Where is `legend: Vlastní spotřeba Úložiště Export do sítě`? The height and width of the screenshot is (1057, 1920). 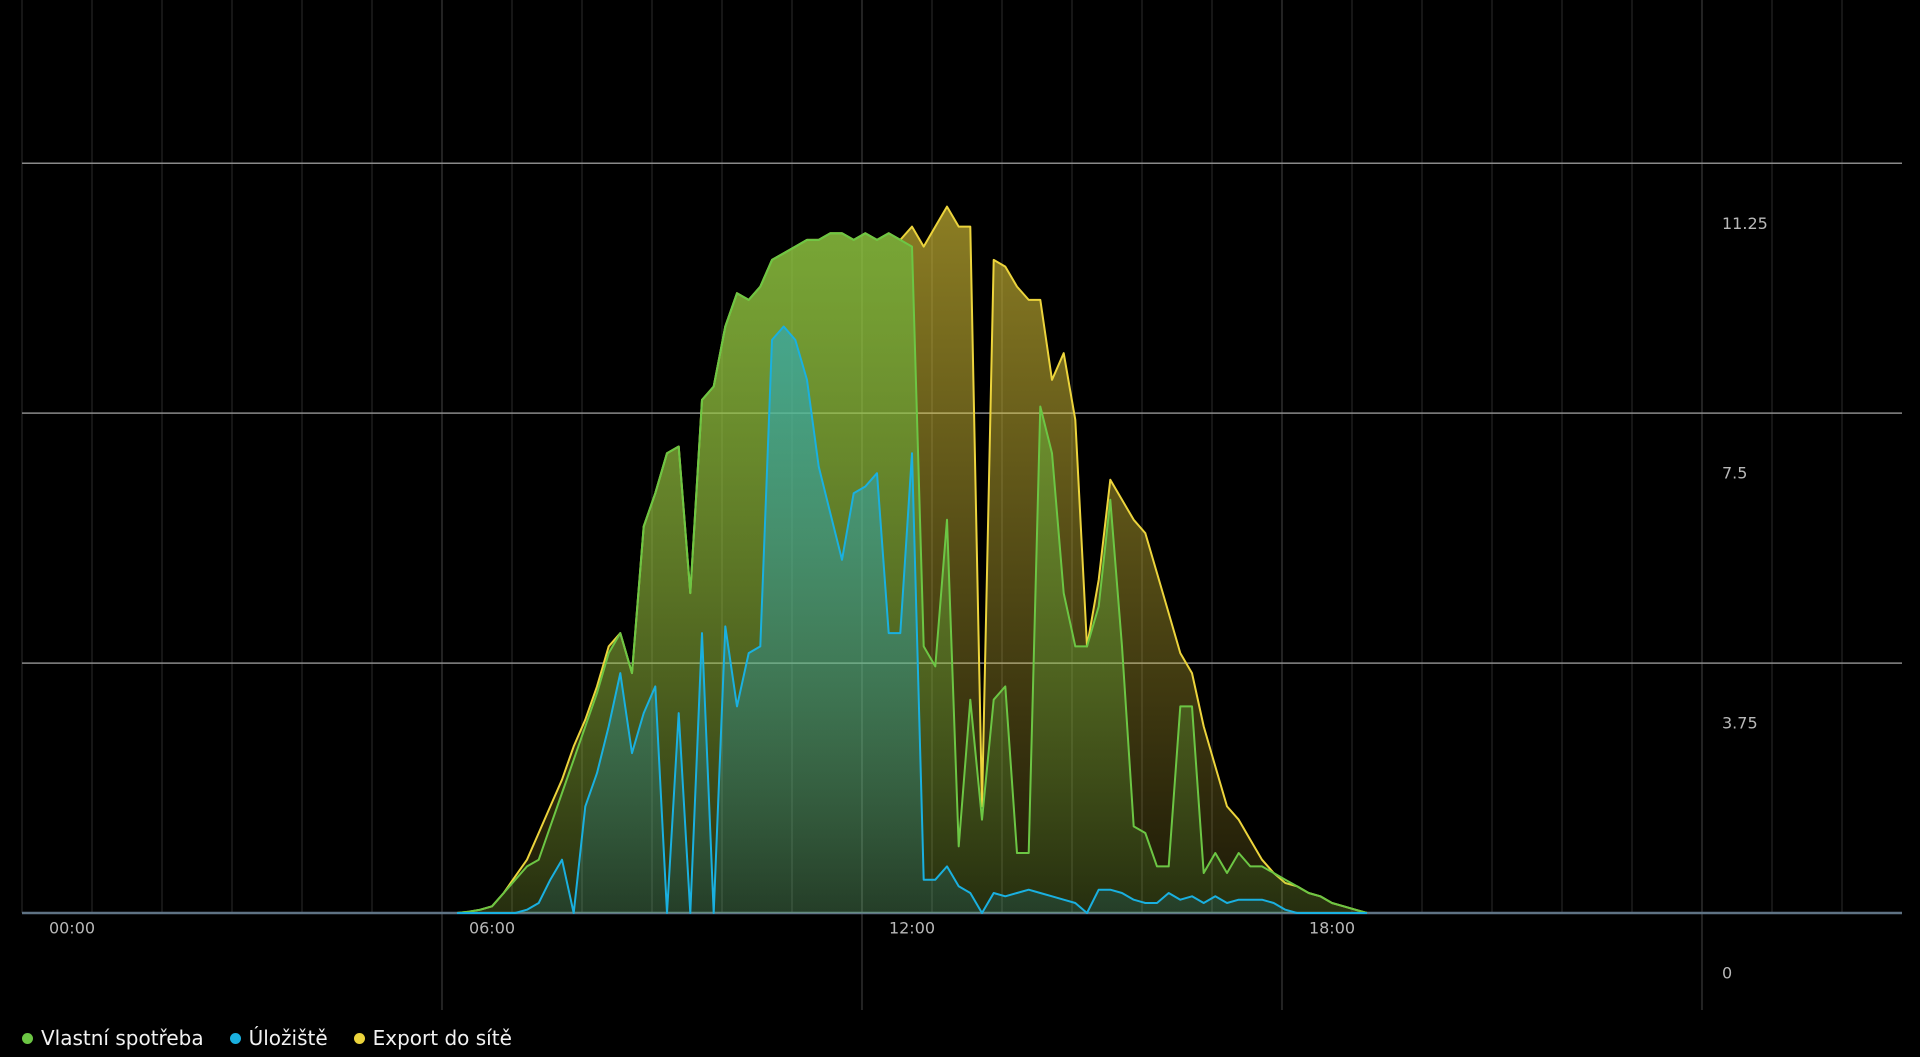 legend: Vlastní spotřeba Úložiště Export do sítě is located at coordinates (267, 1038).